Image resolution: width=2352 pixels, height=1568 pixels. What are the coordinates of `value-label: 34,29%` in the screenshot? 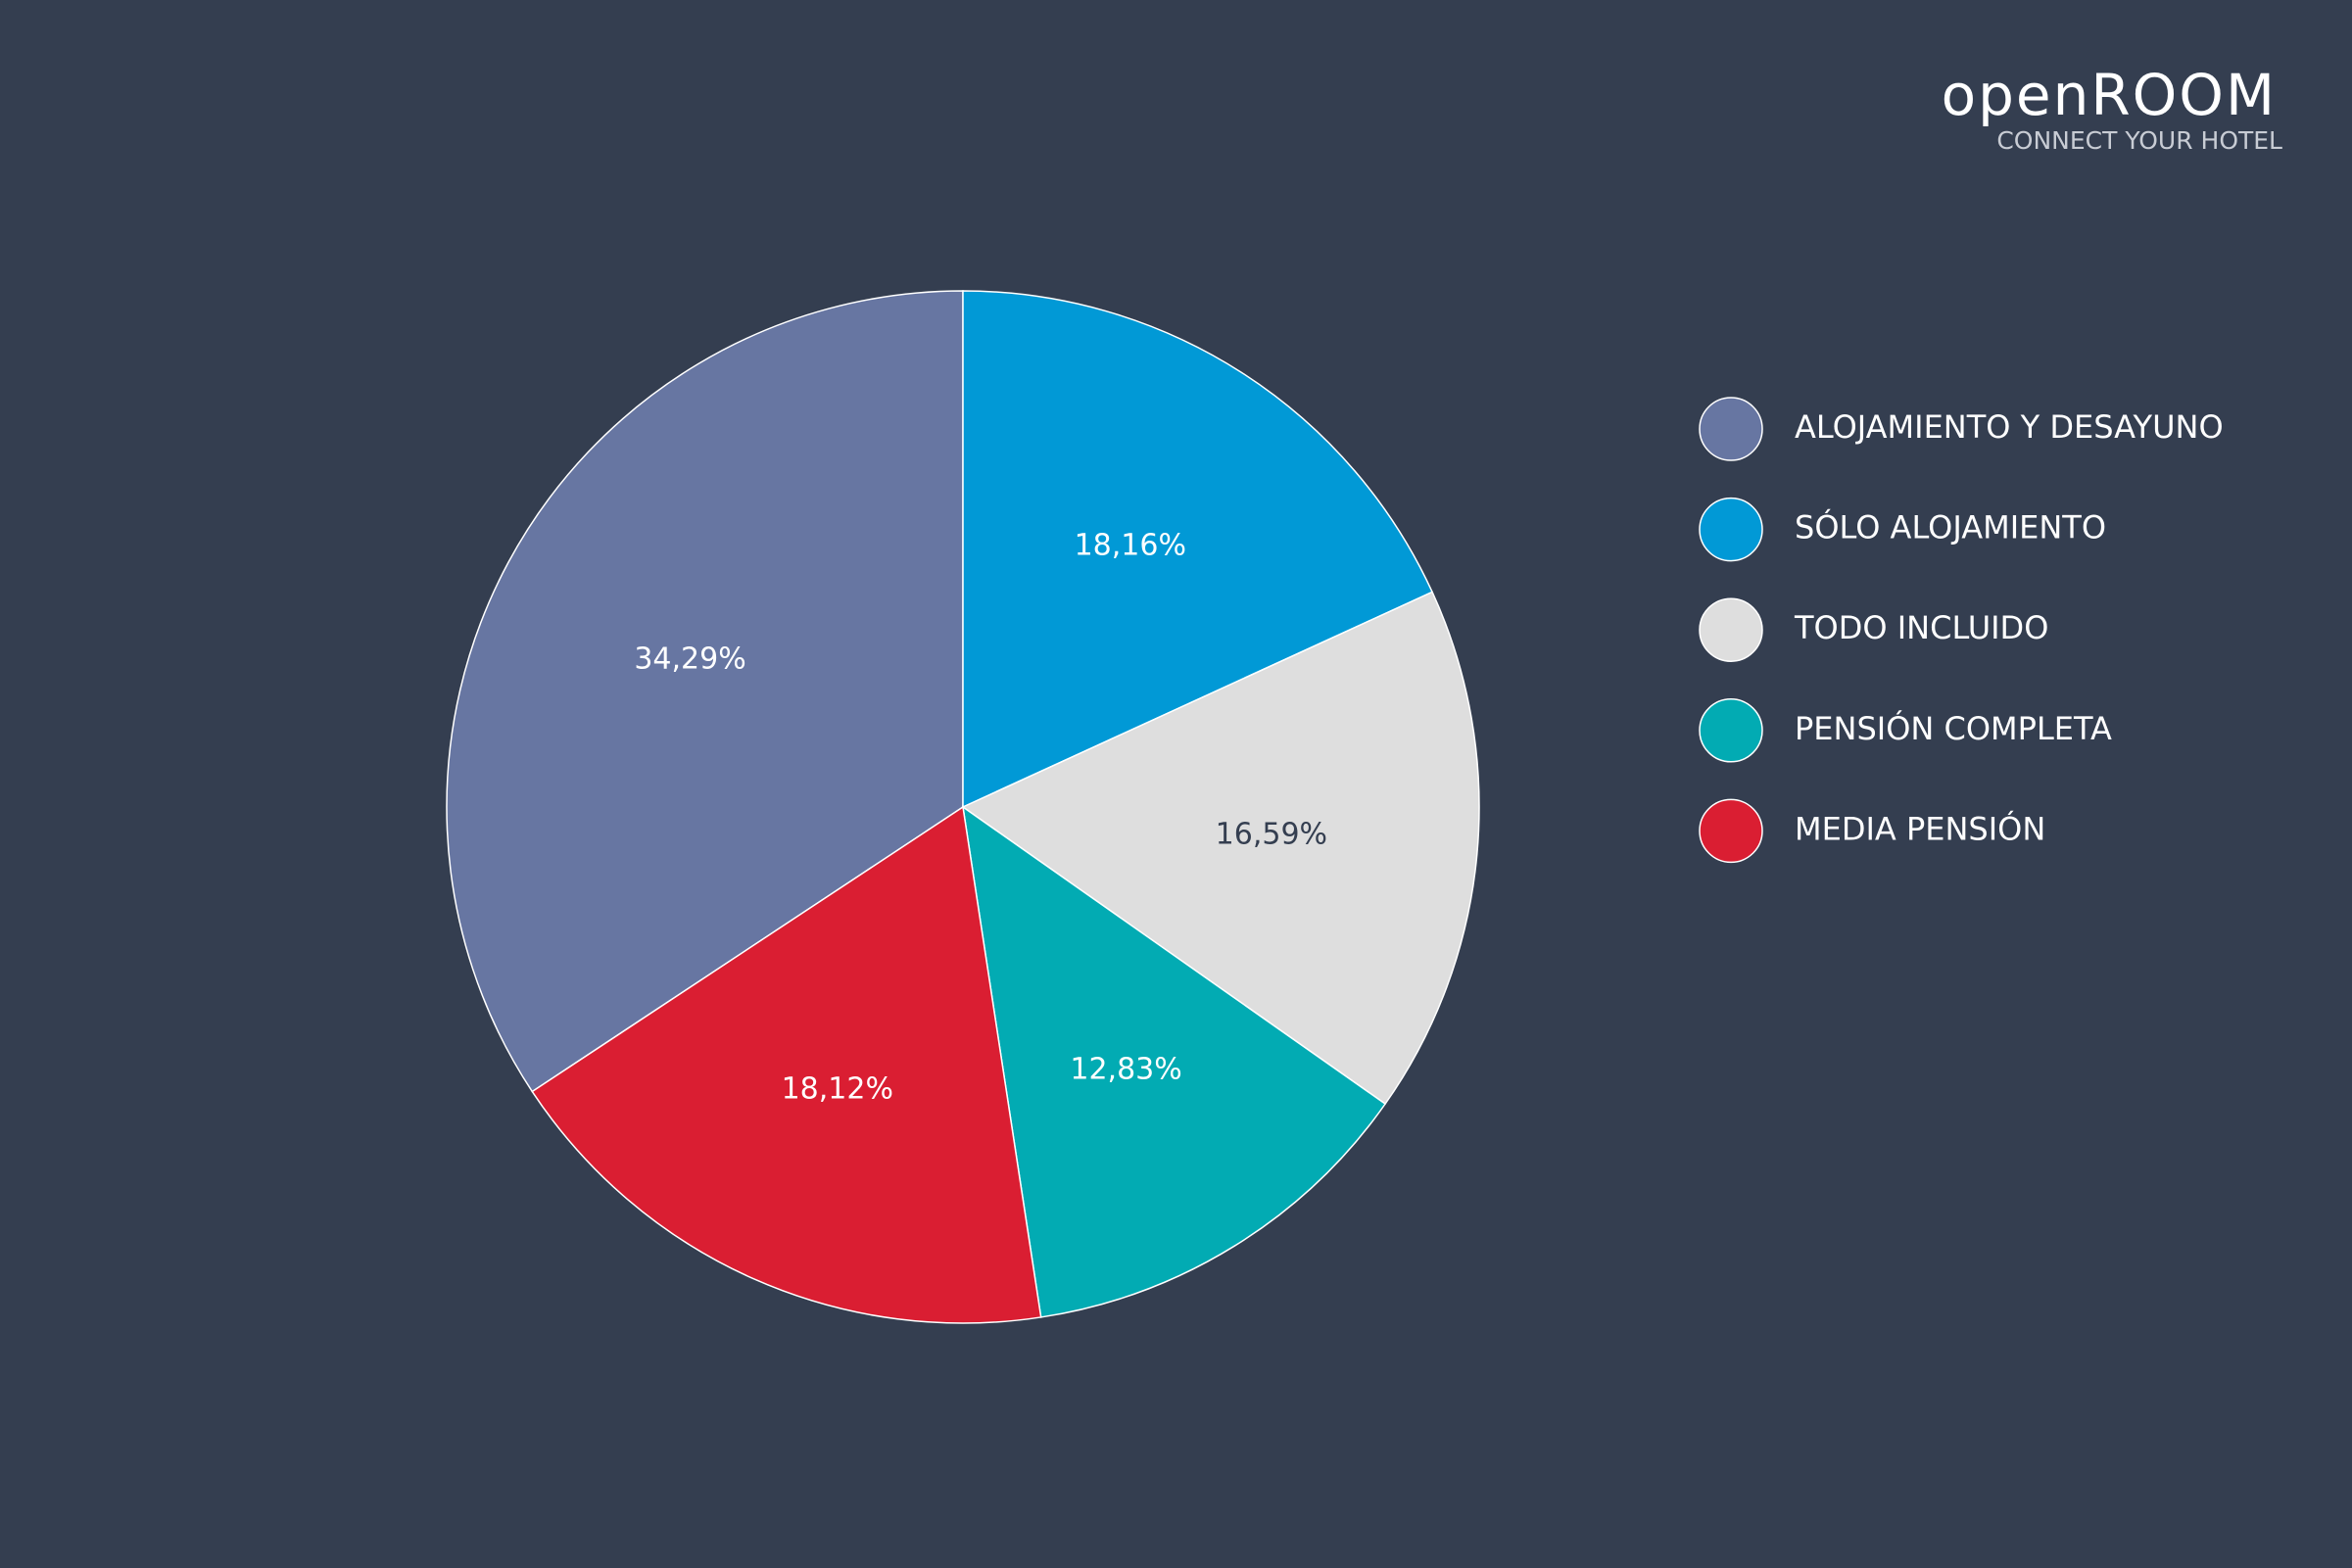 It's located at (689, 660).